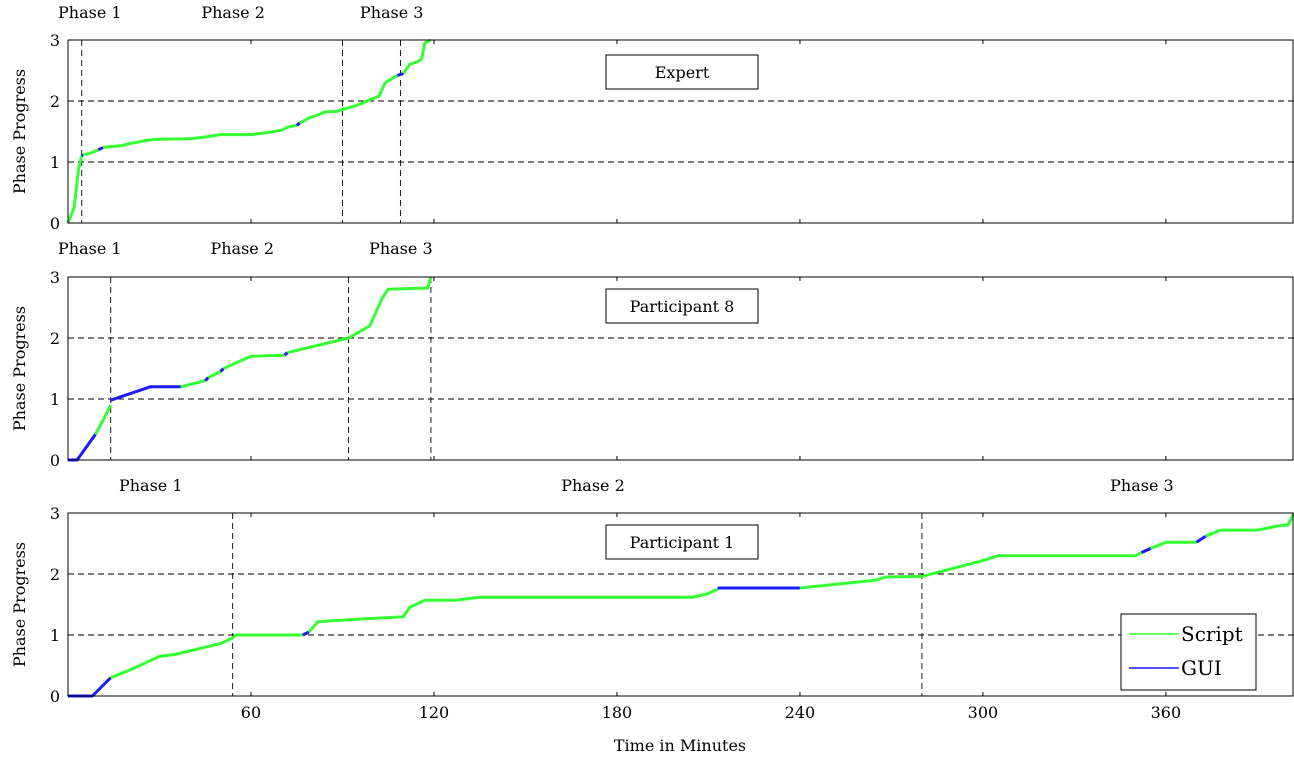  I want to click on x-tick-label: 360, so click(1166, 712).